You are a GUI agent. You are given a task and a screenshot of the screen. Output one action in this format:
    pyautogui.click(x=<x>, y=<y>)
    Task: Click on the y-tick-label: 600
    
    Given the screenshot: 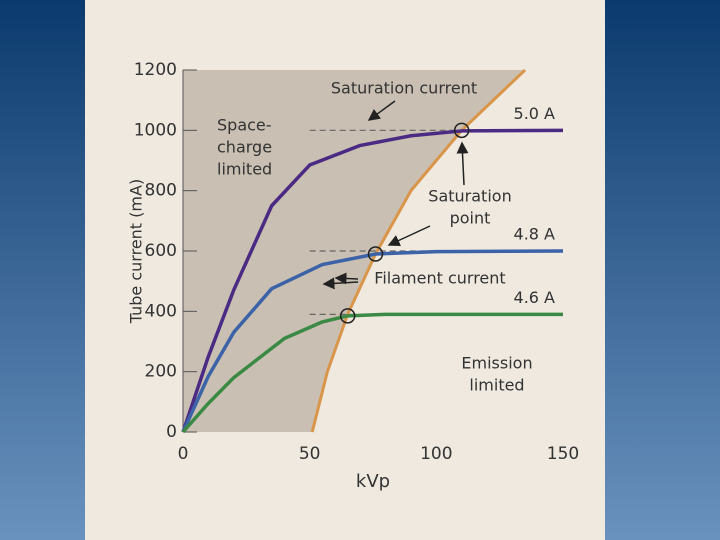 What is the action you would take?
    pyautogui.click(x=161, y=251)
    